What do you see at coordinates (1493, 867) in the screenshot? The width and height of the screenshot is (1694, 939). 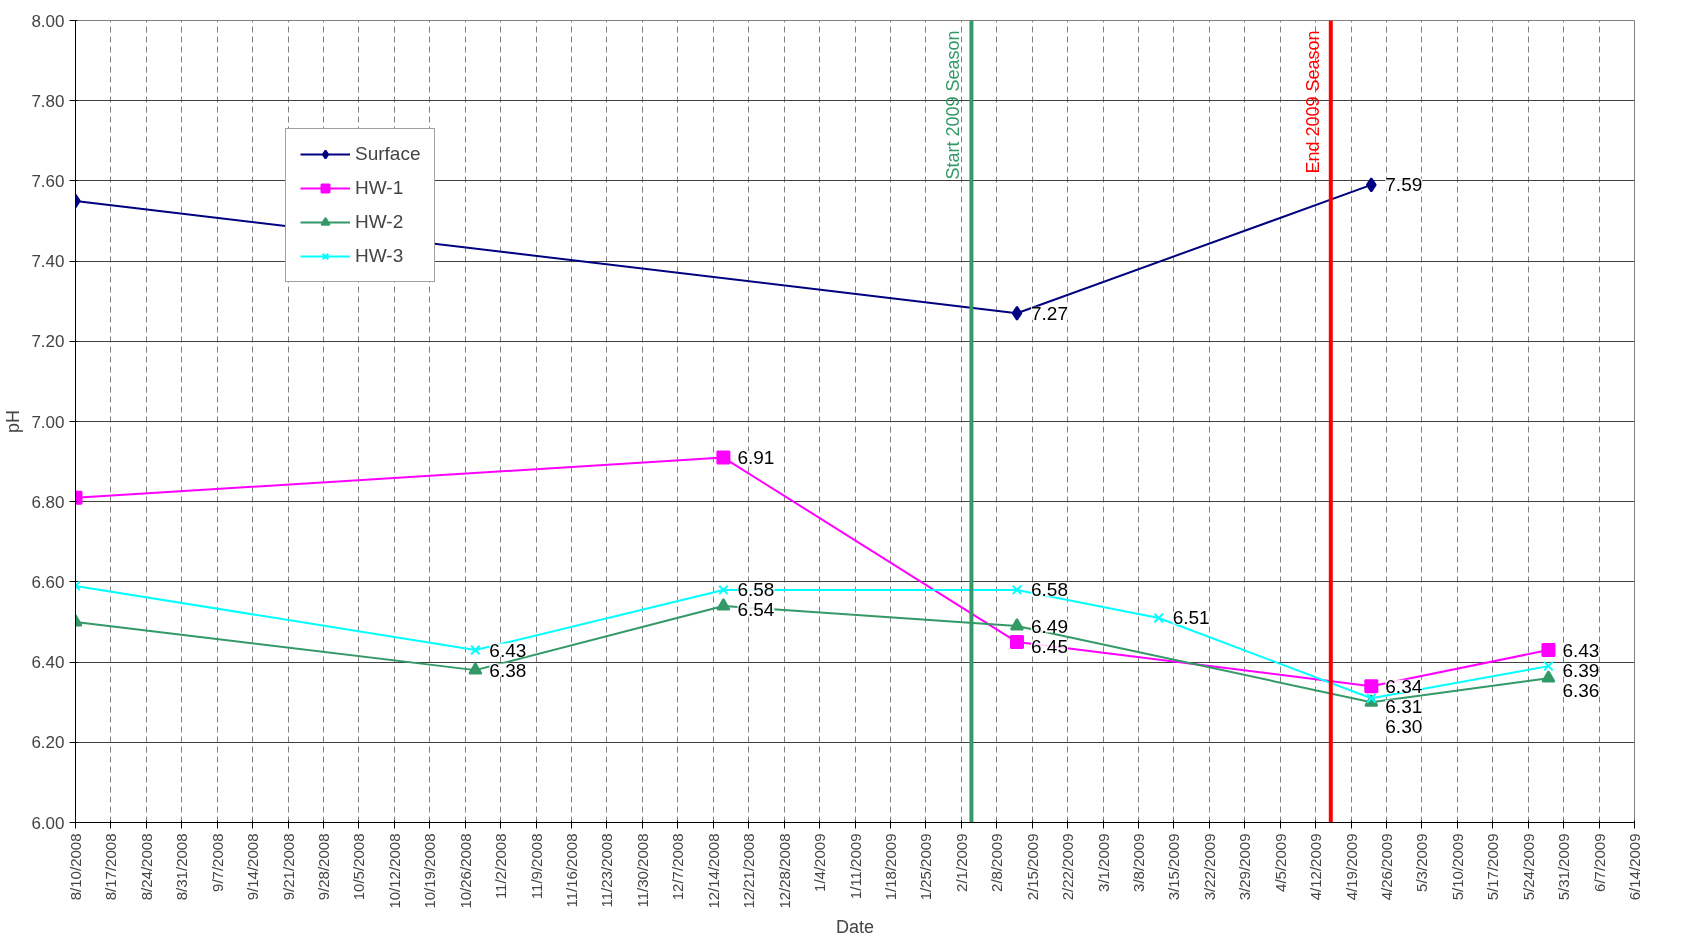 I see `x-tick-label: 5/17/2009` at bounding box center [1493, 867].